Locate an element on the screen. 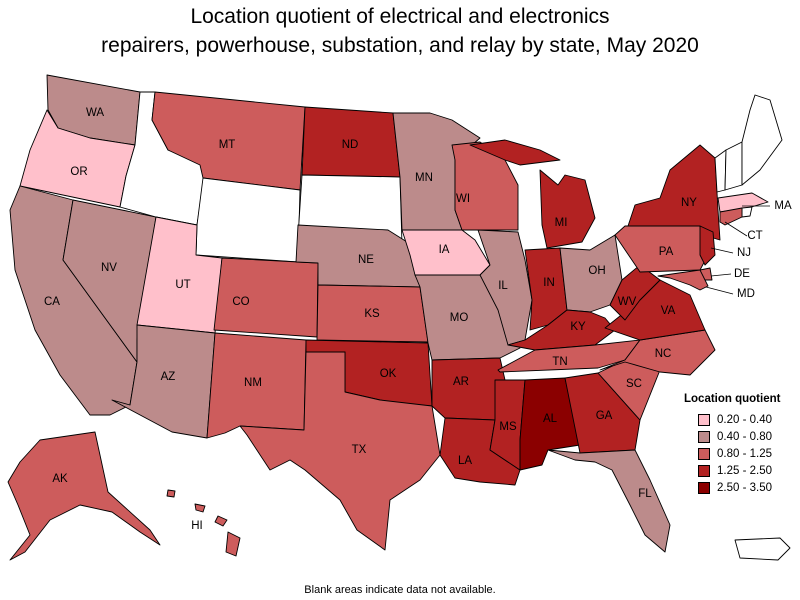 This screenshot has height=600, width=800. state-label-pa: PA is located at coordinates (666, 252).